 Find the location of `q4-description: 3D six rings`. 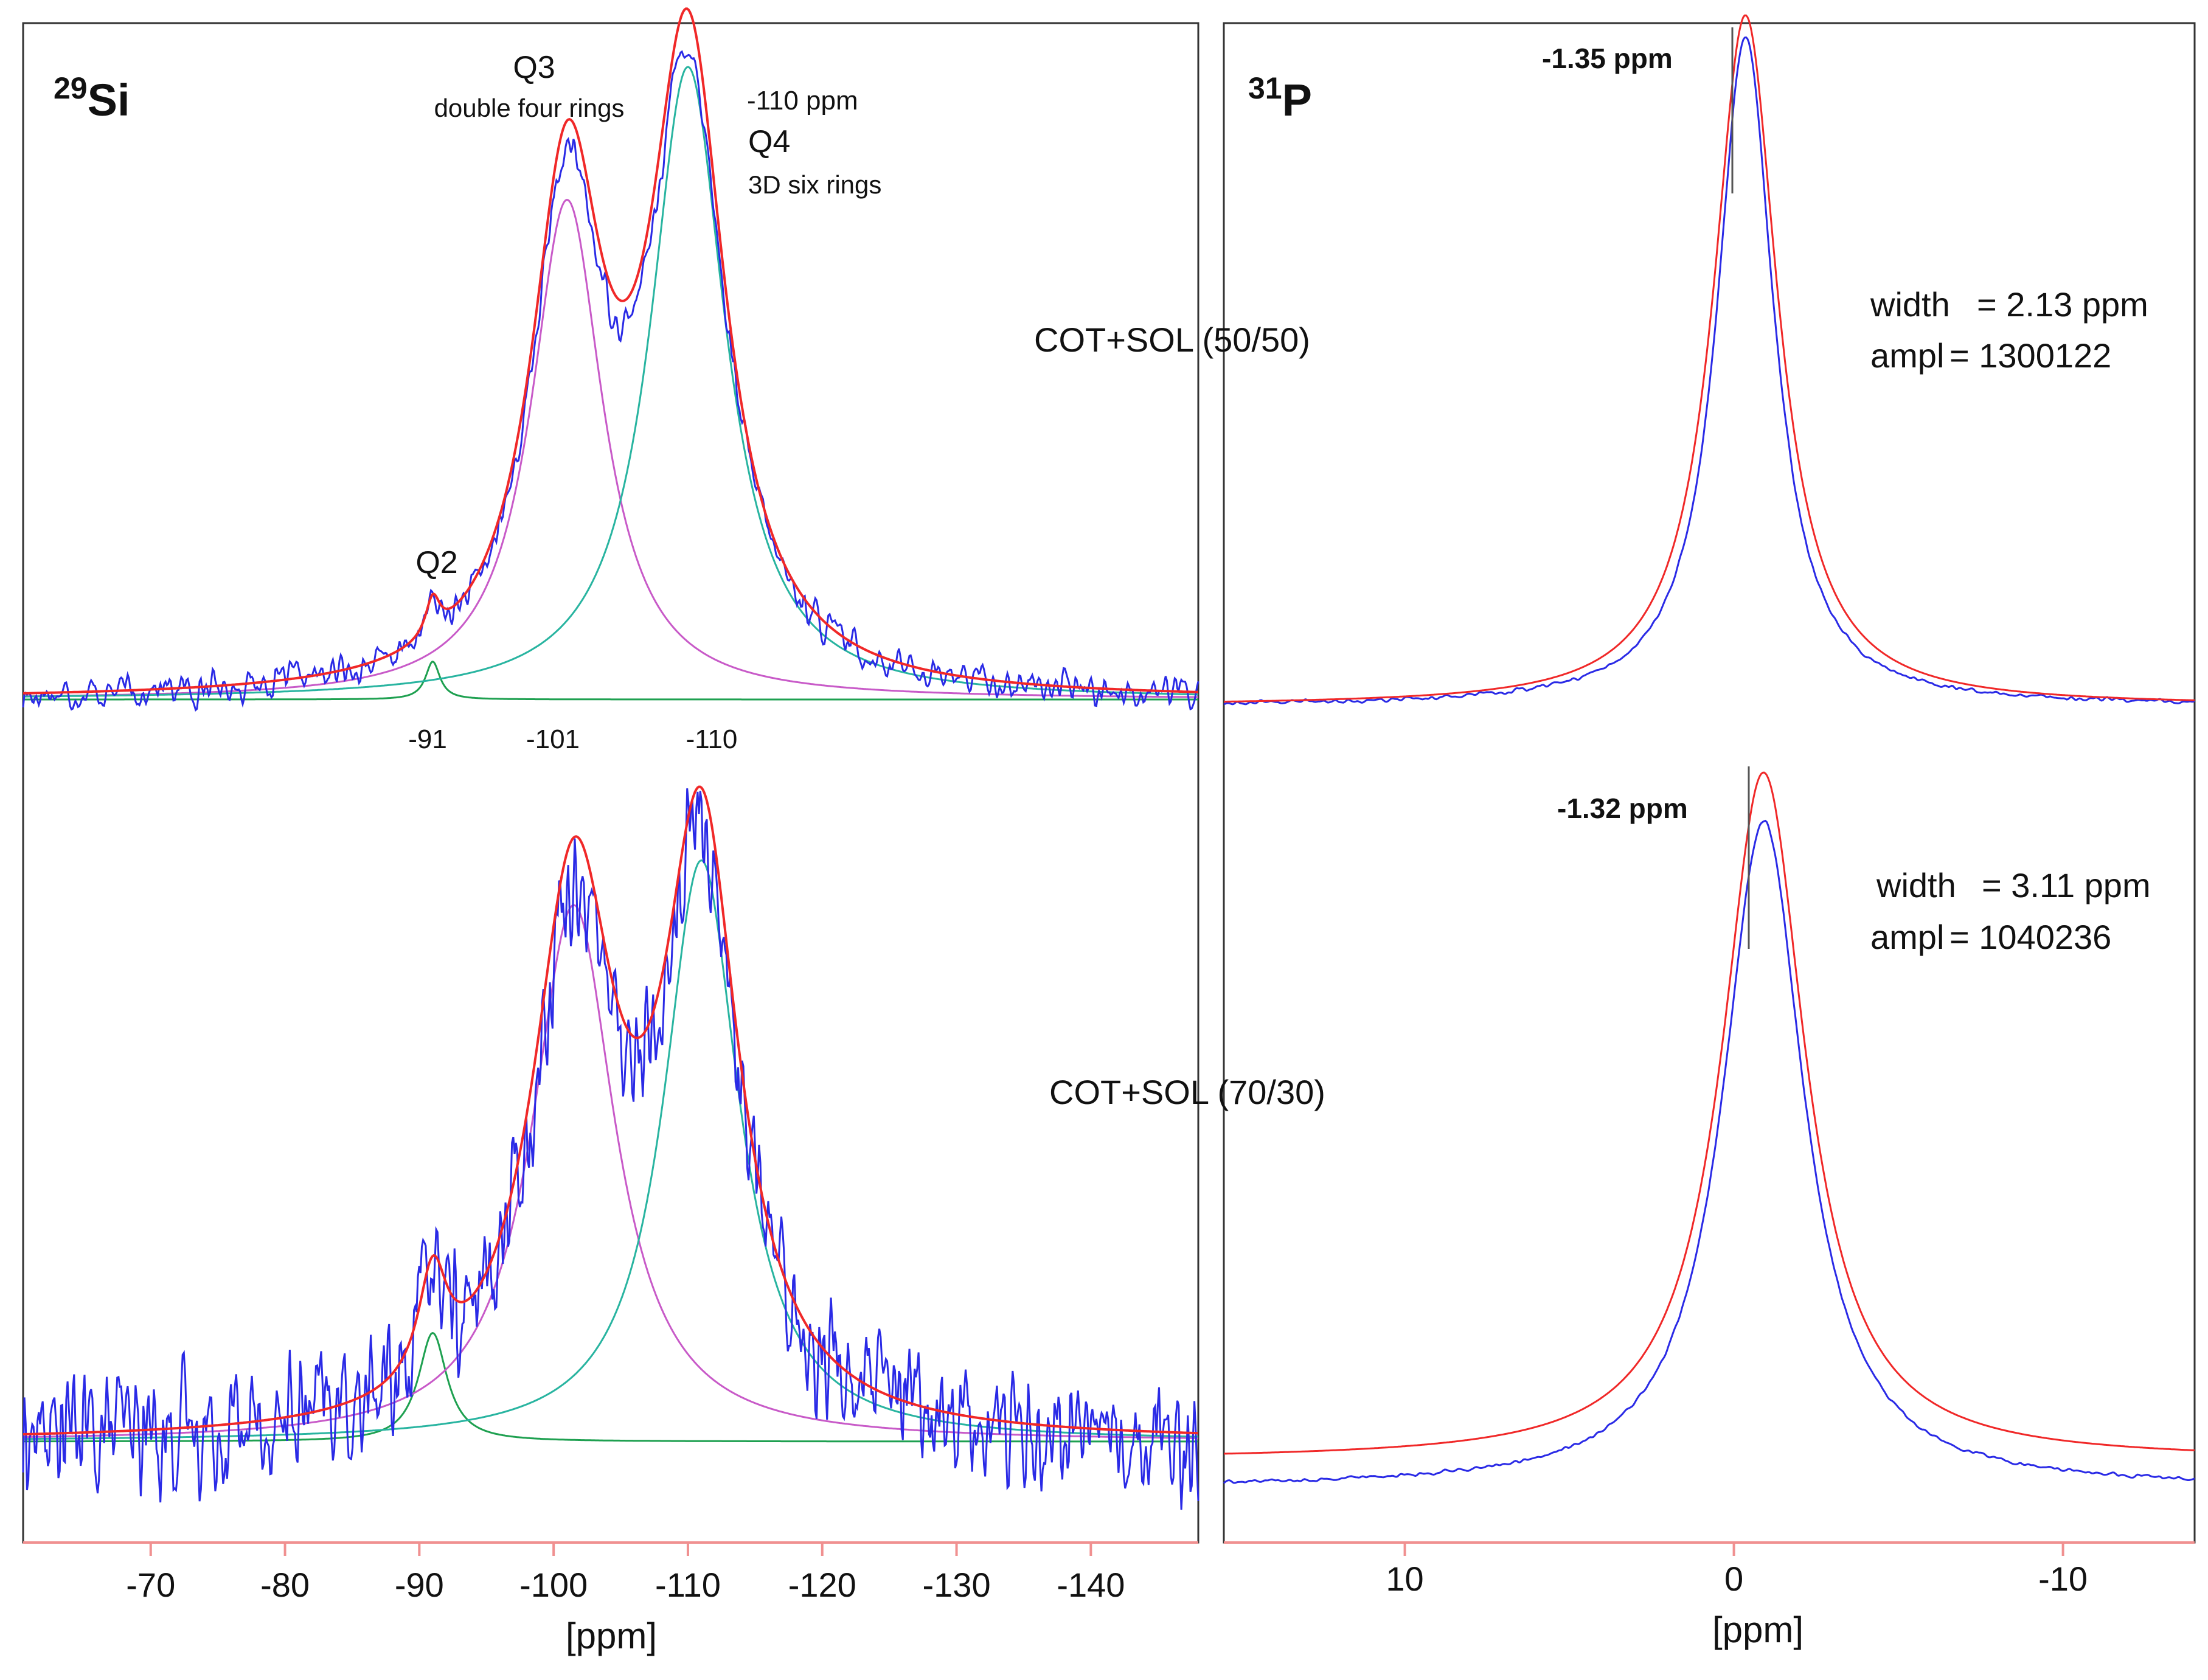

q4-description: 3D six rings is located at coordinates (814, 184).